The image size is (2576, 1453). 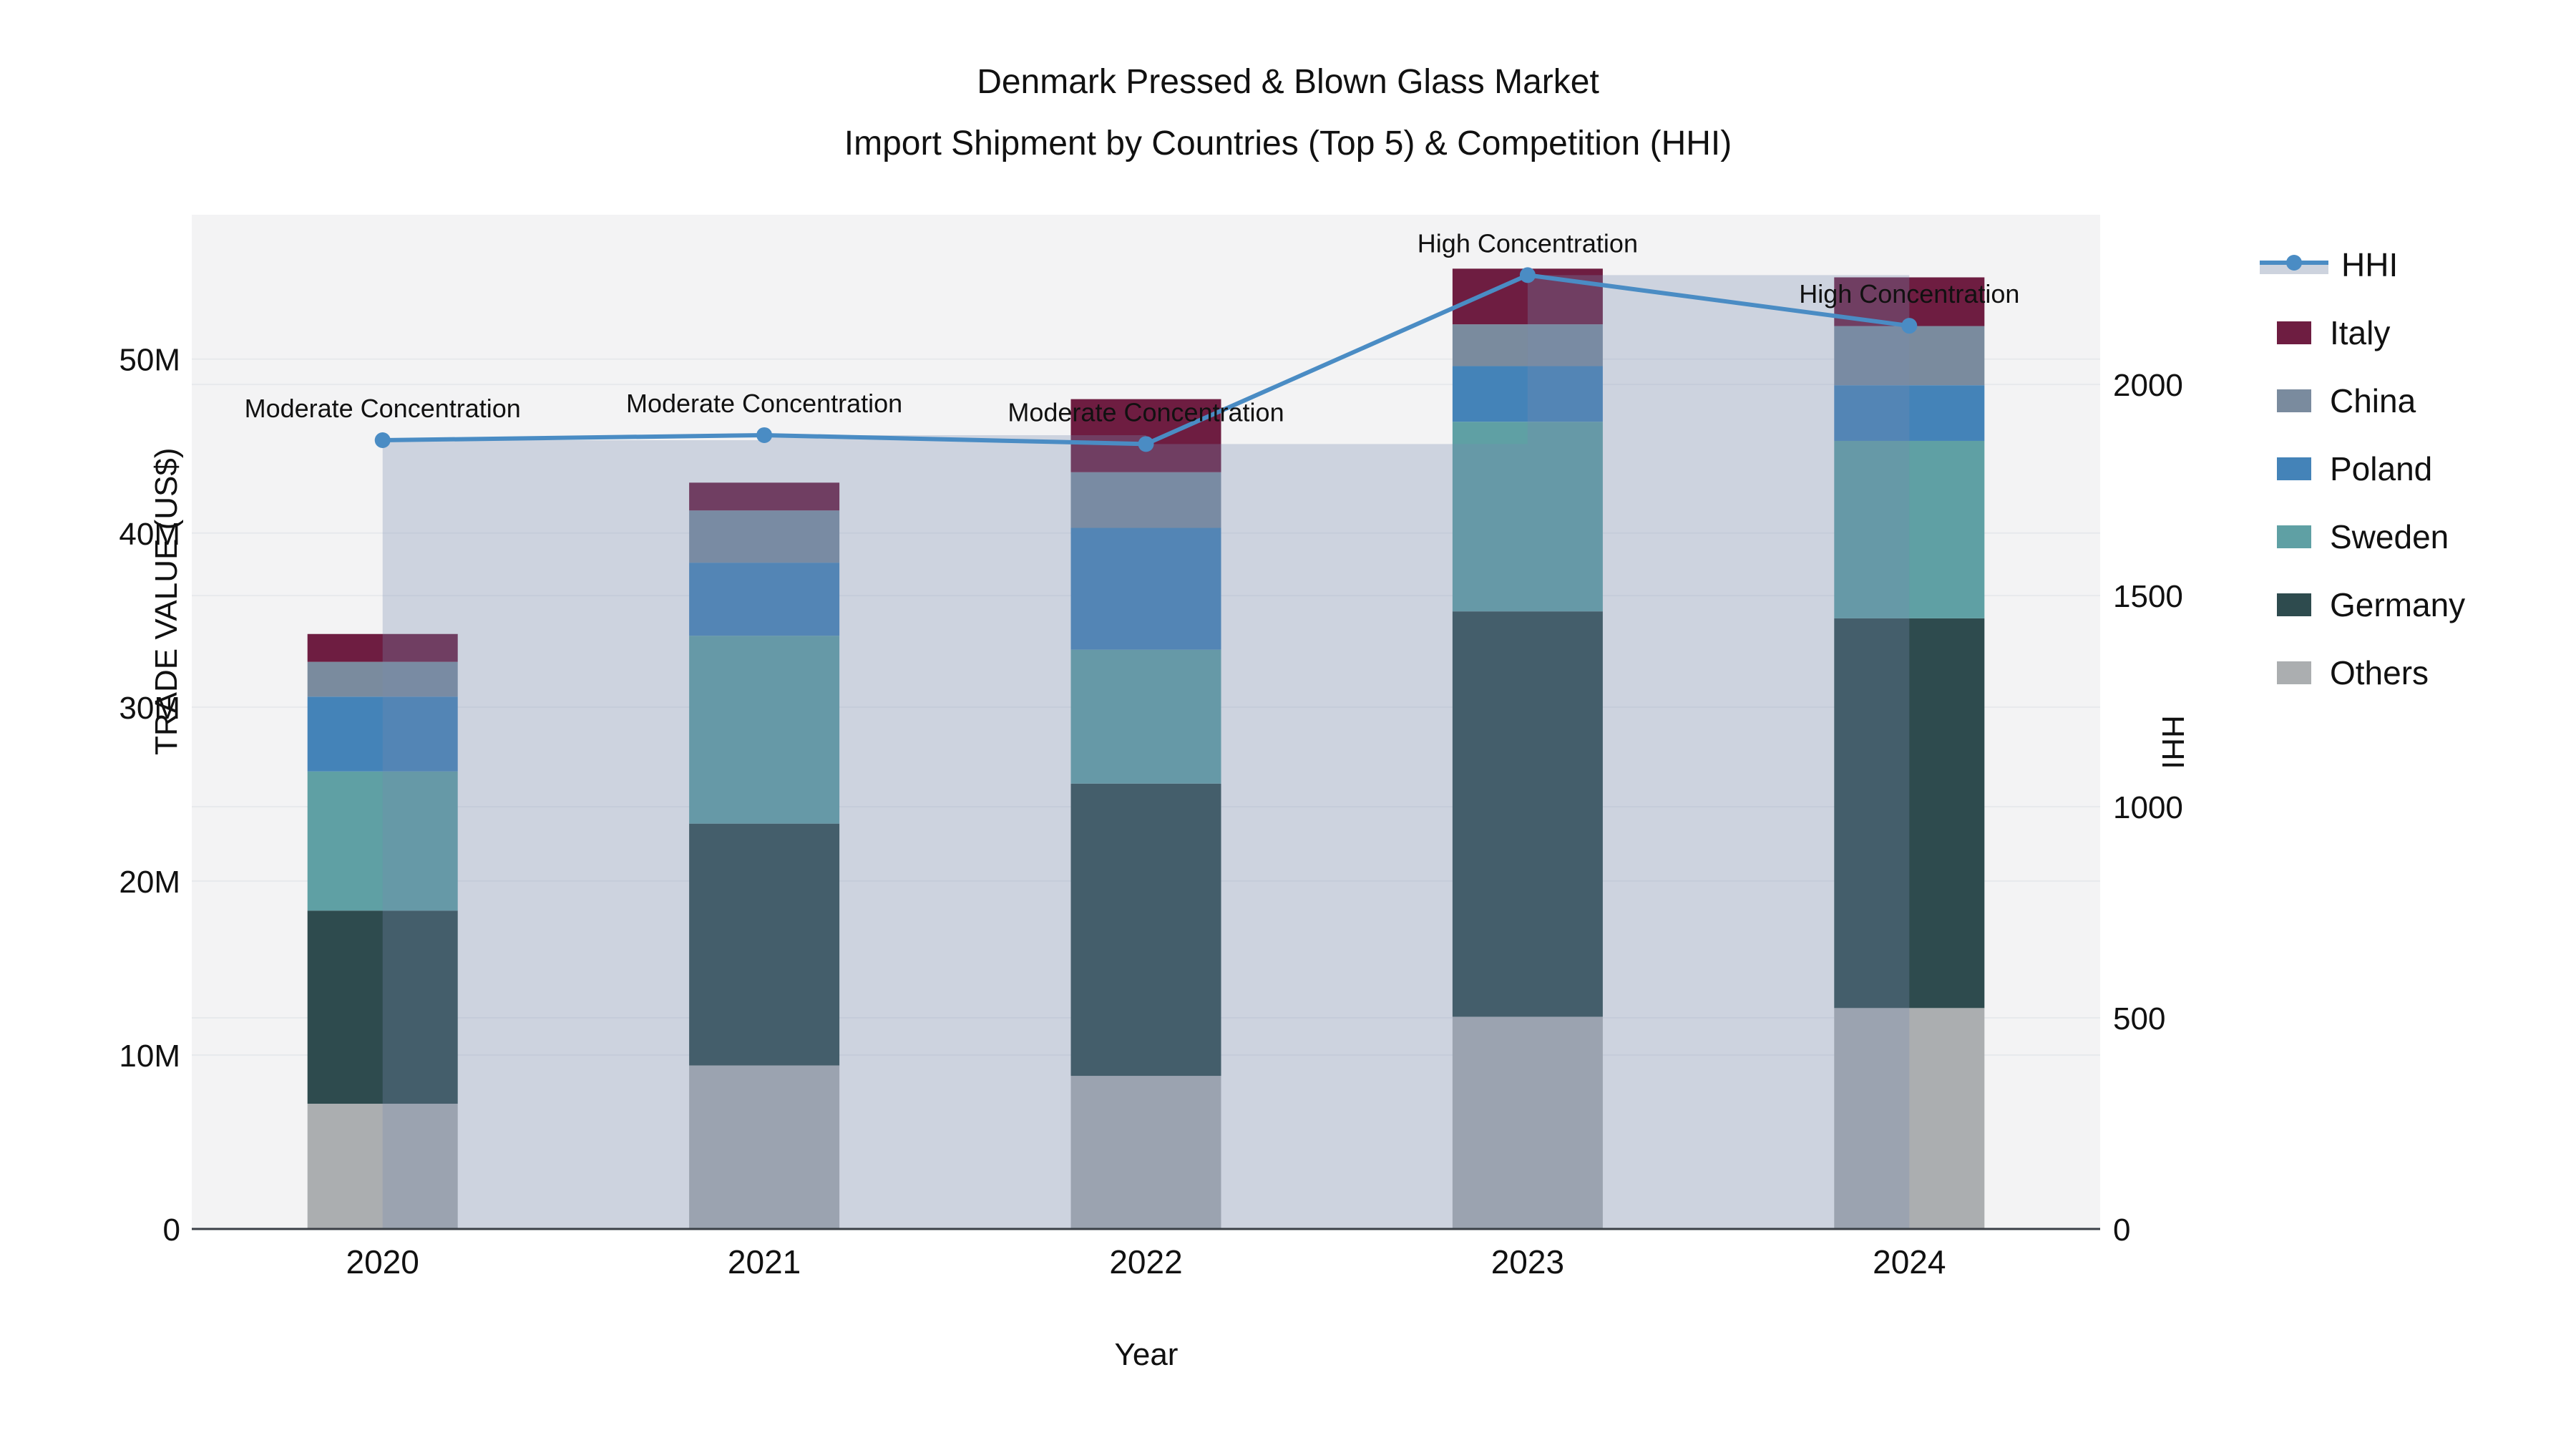 What do you see at coordinates (2379, 672) in the screenshot?
I see `legend-label: Others` at bounding box center [2379, 672].